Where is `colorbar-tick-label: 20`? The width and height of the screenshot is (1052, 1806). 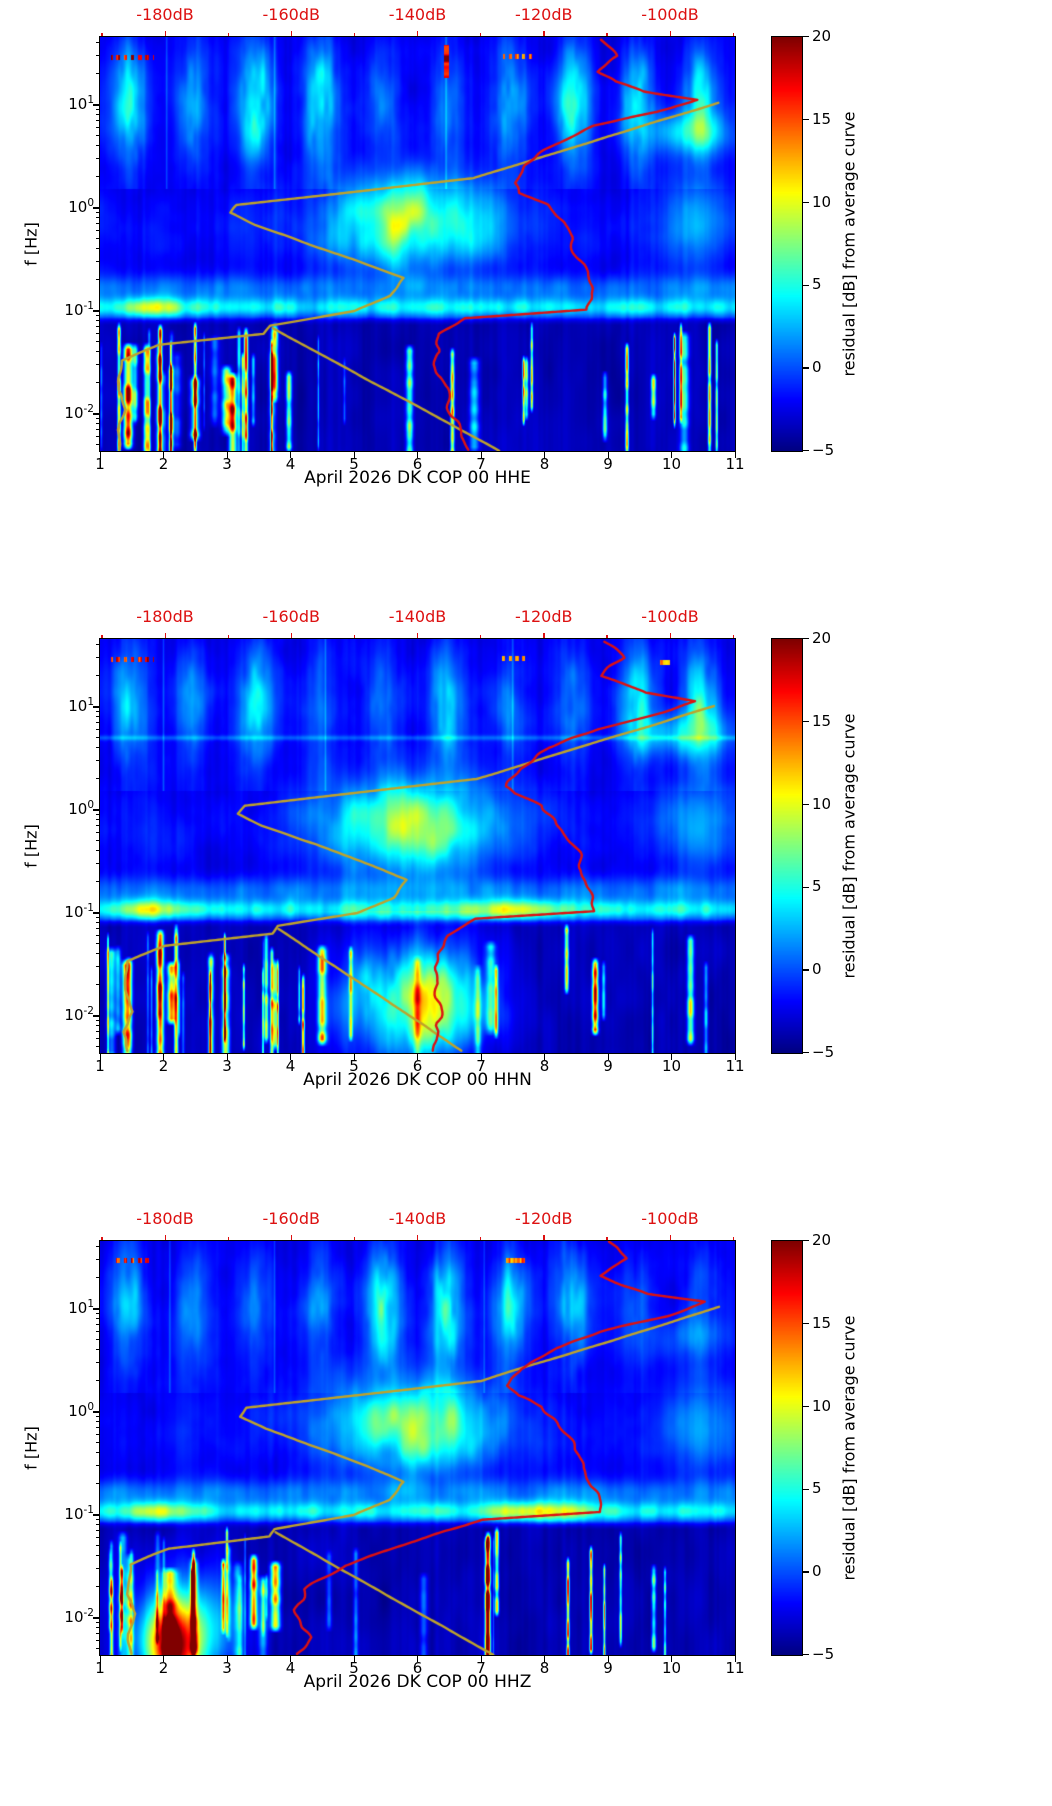
colorbar-tick-label: 20 is located at coordinates (822, 36).